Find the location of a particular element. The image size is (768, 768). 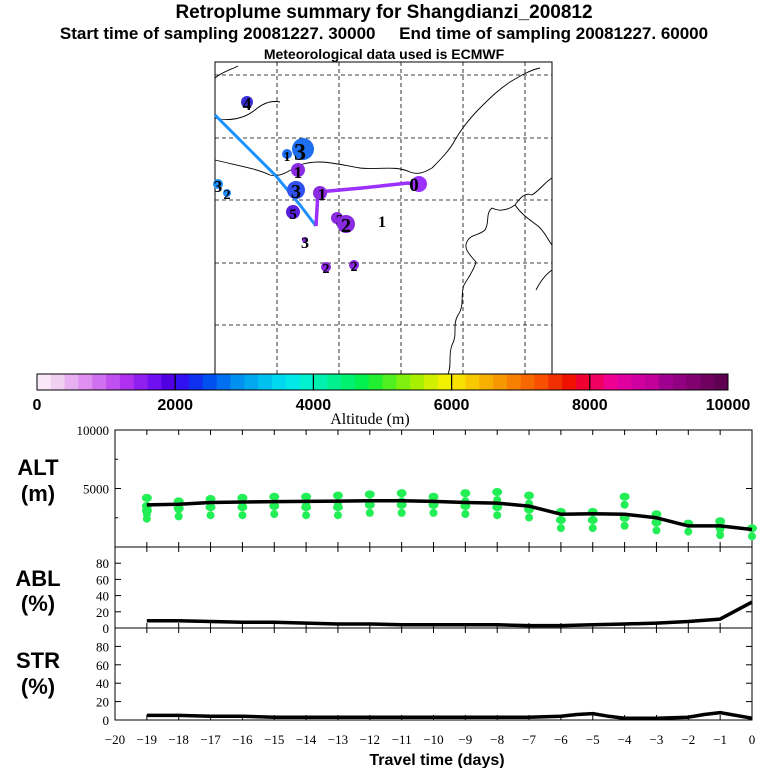

marker-label: 5 is located at coordinates (293, 215).